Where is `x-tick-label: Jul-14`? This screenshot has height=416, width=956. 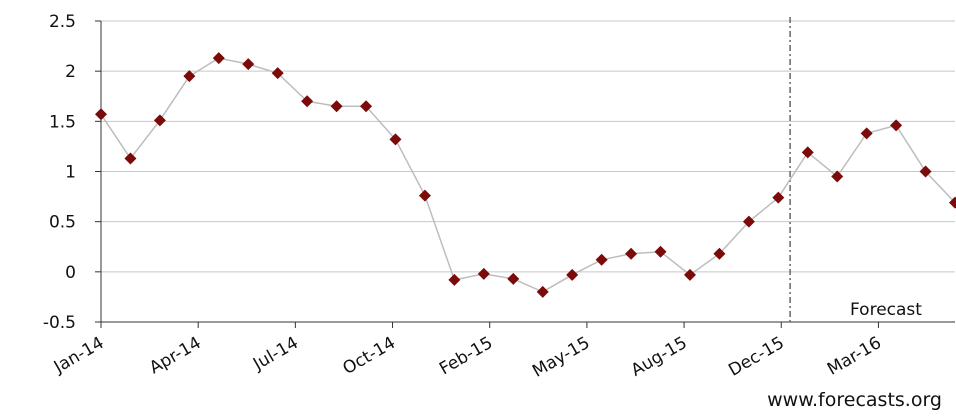 x-tick-label: Jul-14 is located at coordinates (275, 354).